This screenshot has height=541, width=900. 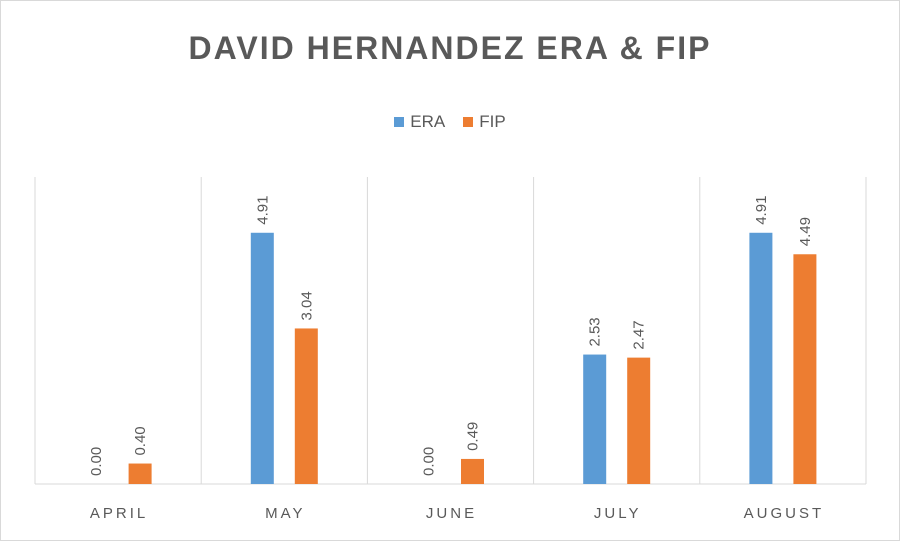 I want to click on bar-fip-may, so click(x=306, y=406).